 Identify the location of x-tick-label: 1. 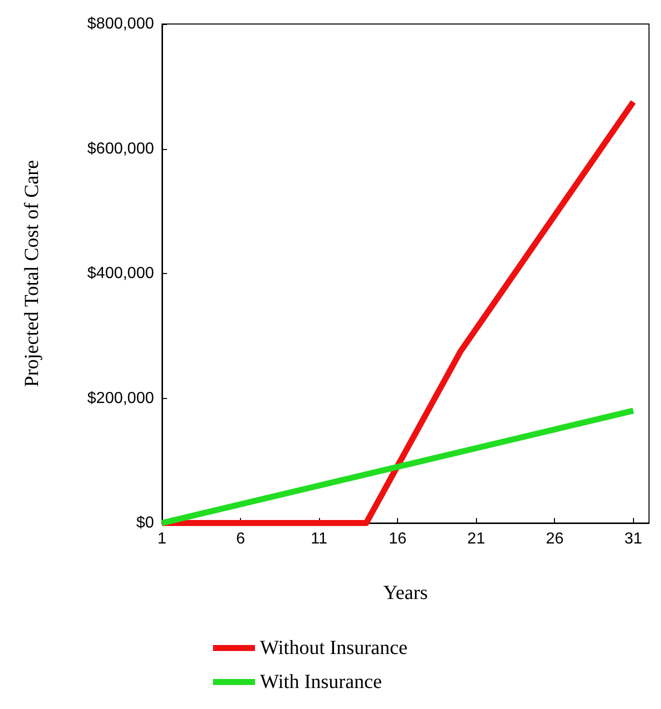
(162, 539).